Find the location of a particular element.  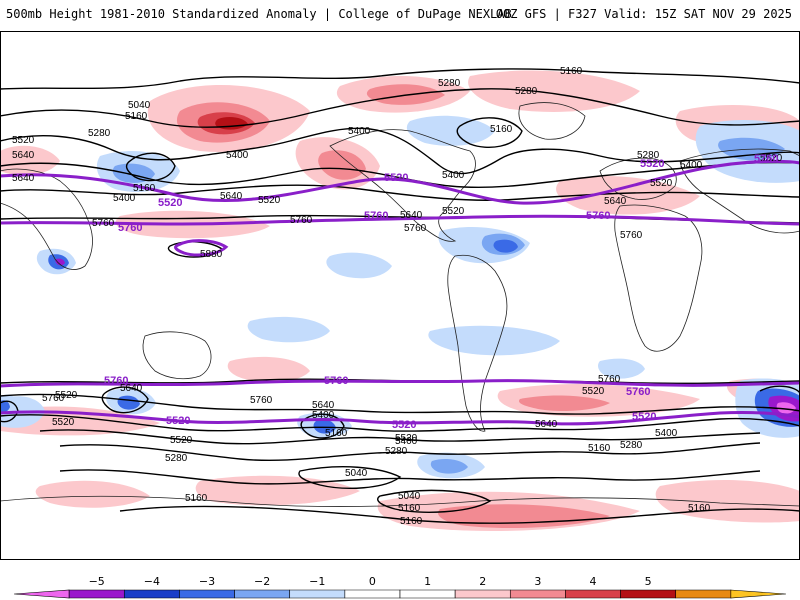

highlight-5520-north is located at coordinates (400, 182).